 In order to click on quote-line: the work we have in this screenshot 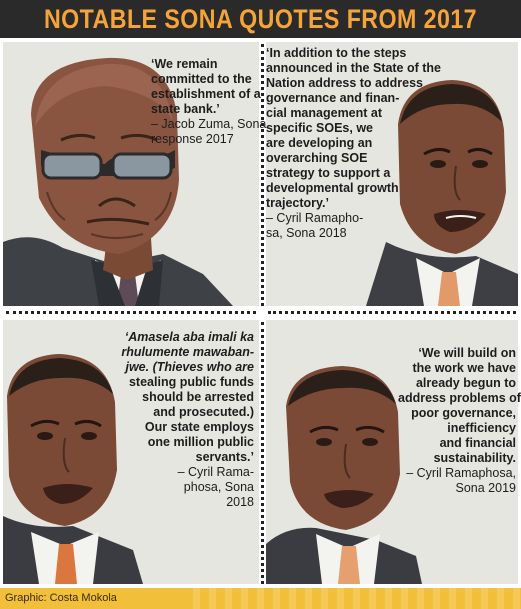, I will do `click(464, 368)`.